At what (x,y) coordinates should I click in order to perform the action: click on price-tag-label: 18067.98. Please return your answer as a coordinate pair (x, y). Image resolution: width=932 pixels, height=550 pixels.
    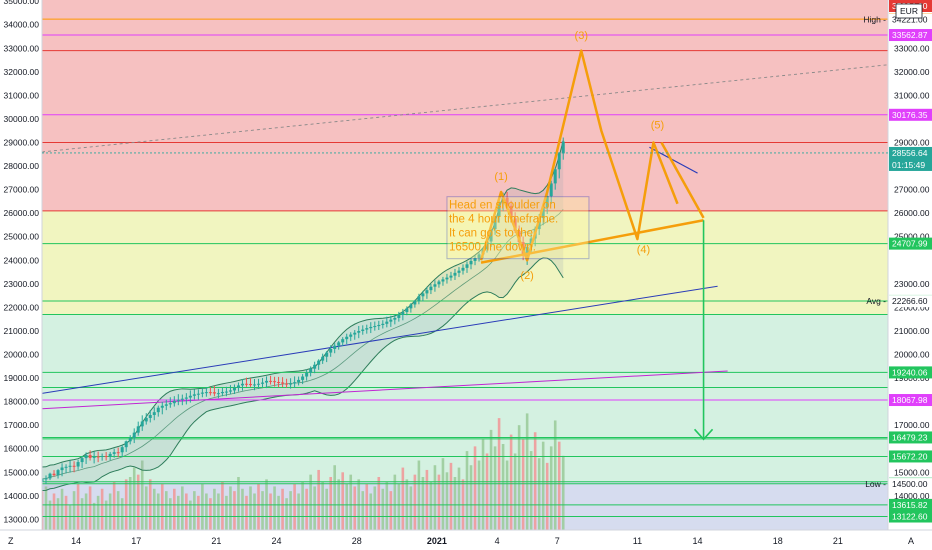
    Looking at the image, I should click on (910, 400).